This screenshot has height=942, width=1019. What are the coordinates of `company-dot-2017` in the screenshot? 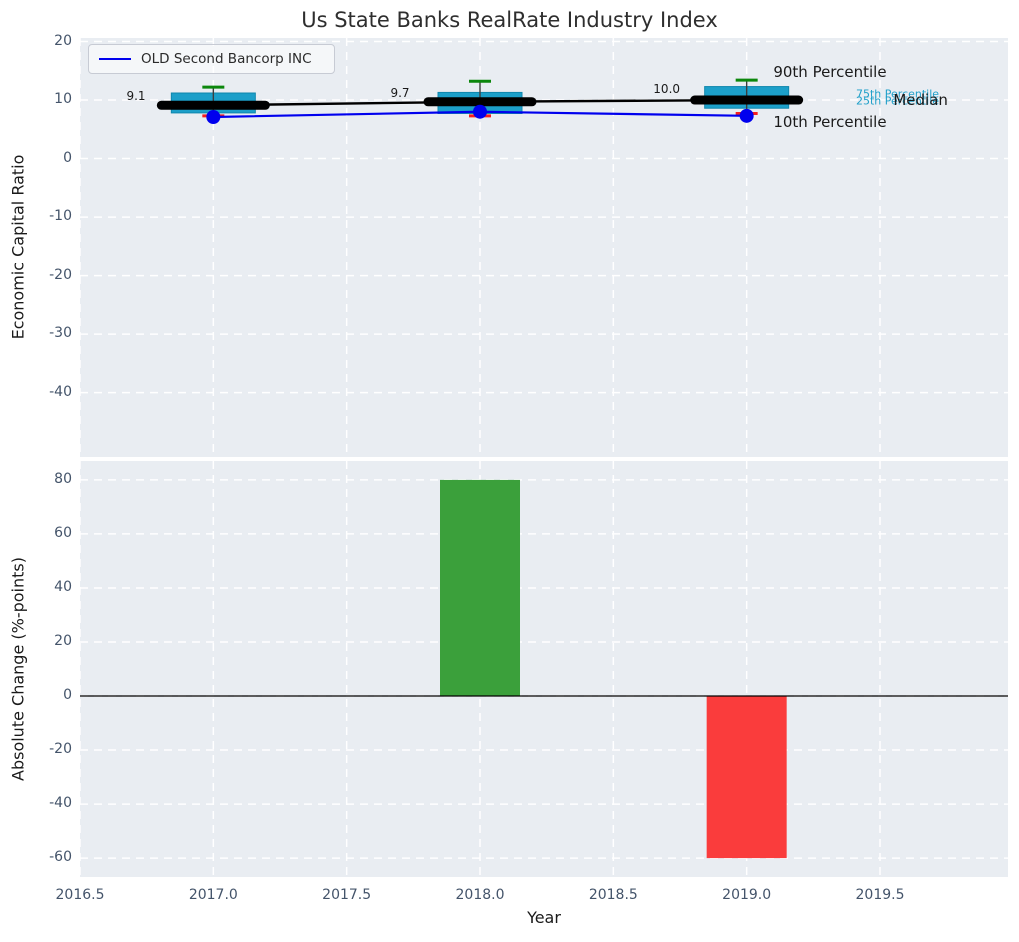 It's located at (213, 117).